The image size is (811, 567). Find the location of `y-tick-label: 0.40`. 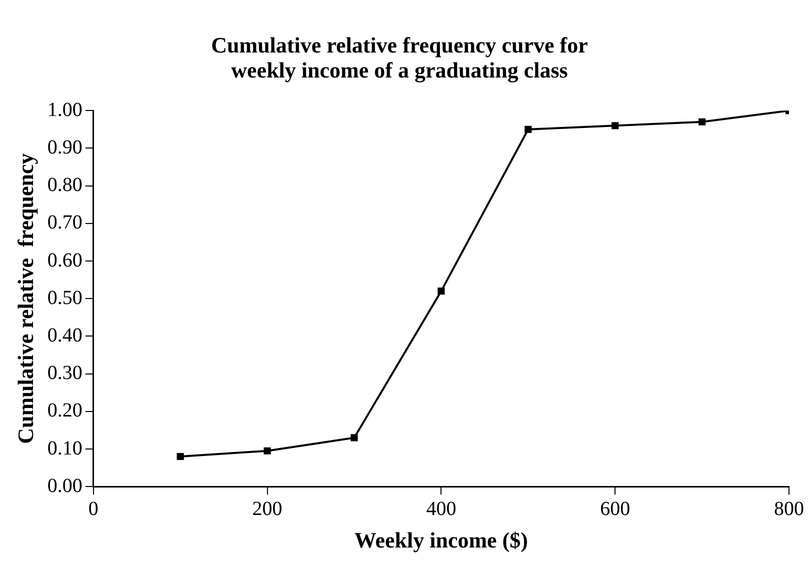

y-tick-label: 0.40 is located at coordinates (64, 335).